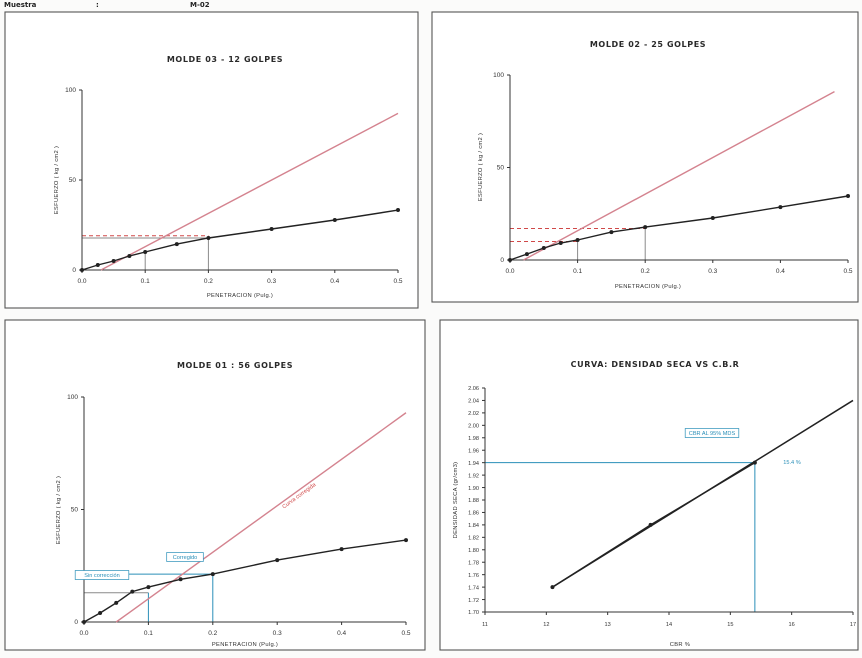 Image resolution: width=862 pixels, height=658 pixels. I want to click on y-tick-label: 1.80, so click(473, 551).